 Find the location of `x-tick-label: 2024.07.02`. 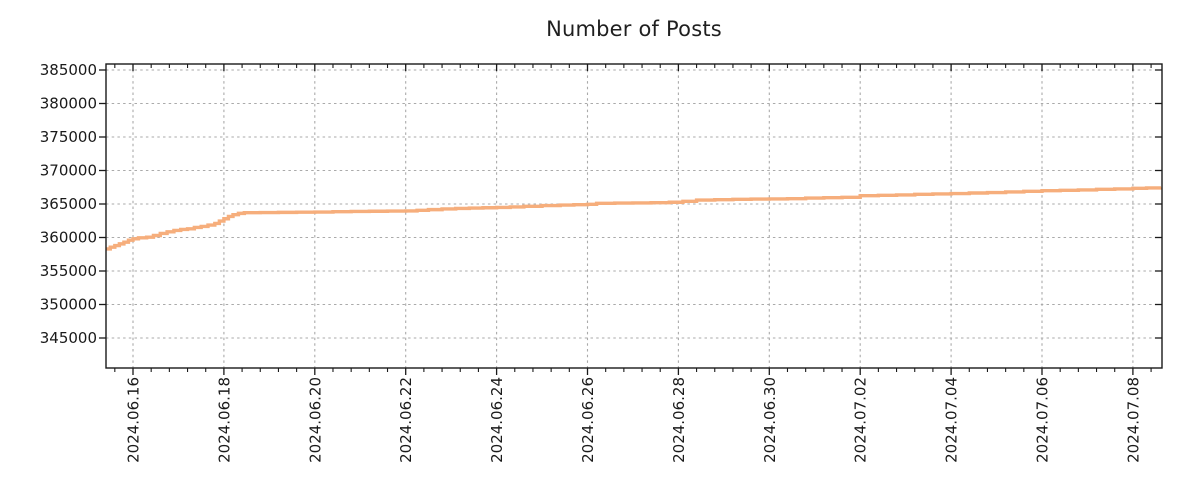

x-tick-label: 2024.07.02 is located at coordinates (861, 420).